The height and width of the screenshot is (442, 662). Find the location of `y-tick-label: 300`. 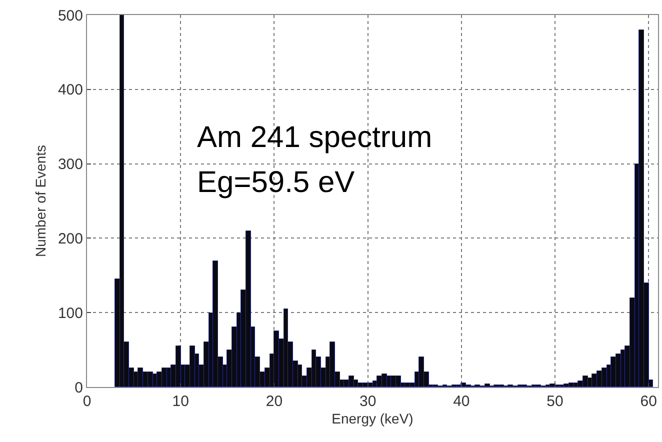

y-tick-label: 300 is located at coordinates (70, 165).